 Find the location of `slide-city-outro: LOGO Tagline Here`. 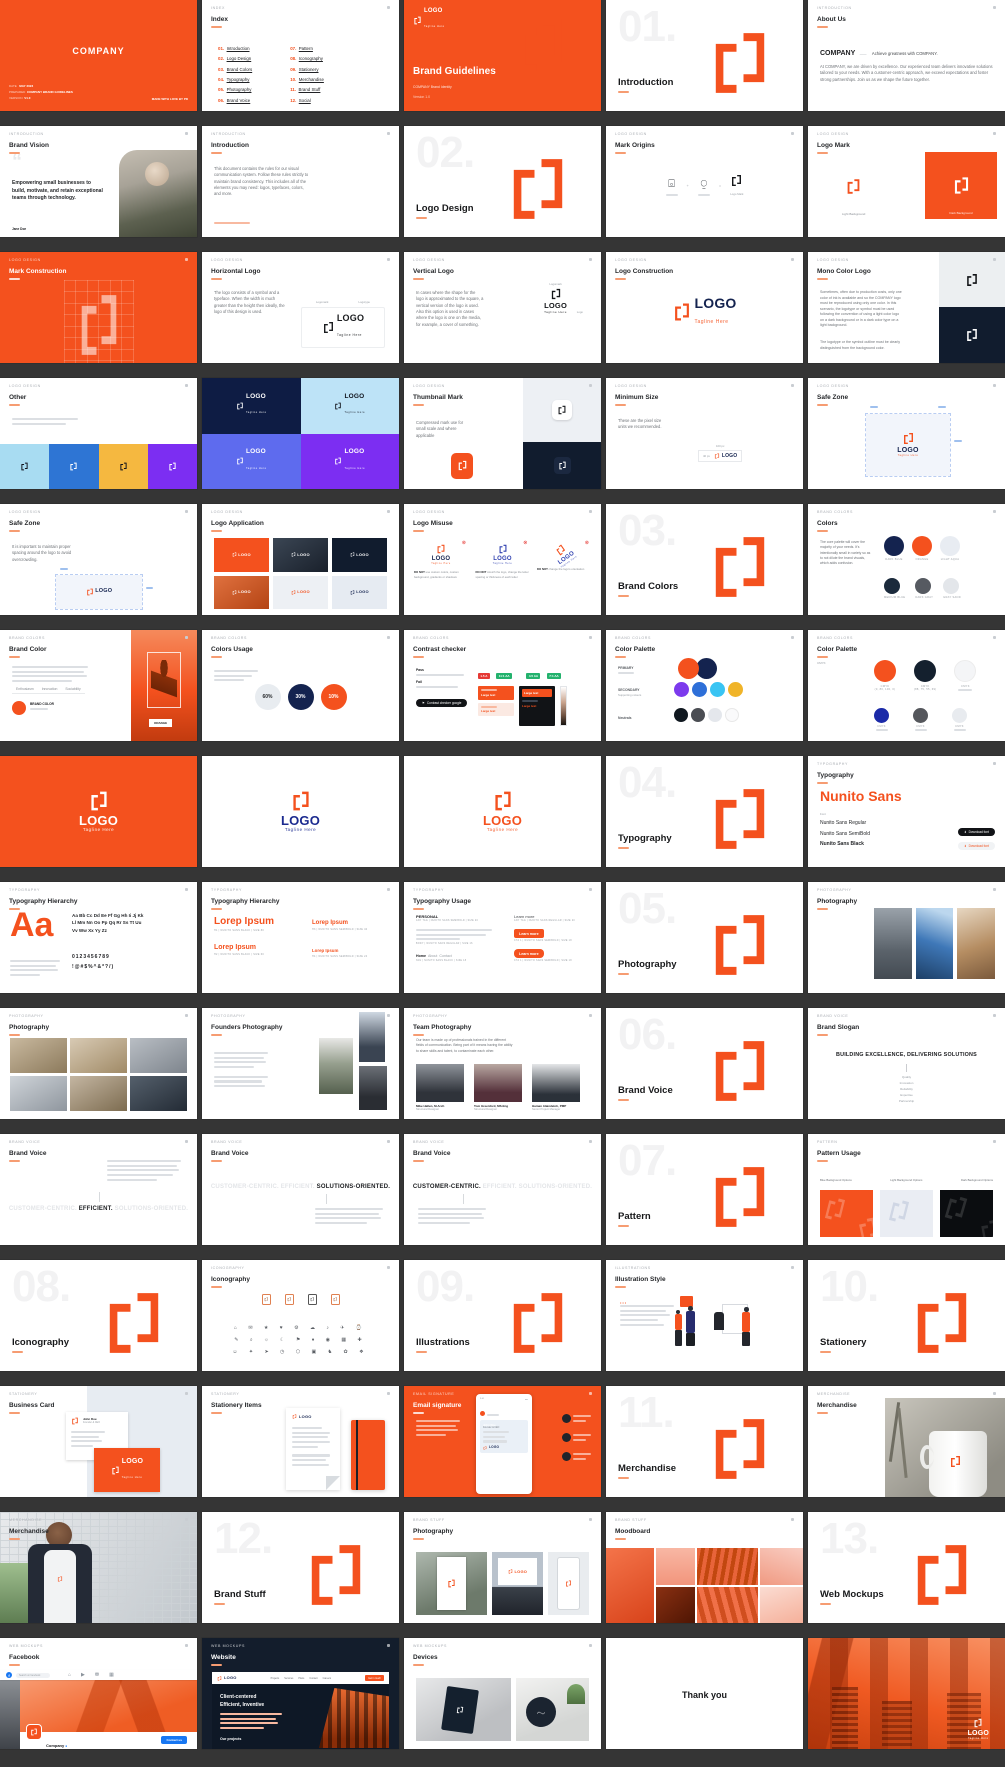

slide-city-outro: LOGO Tagline Here is located at coordinates (906, 1693).